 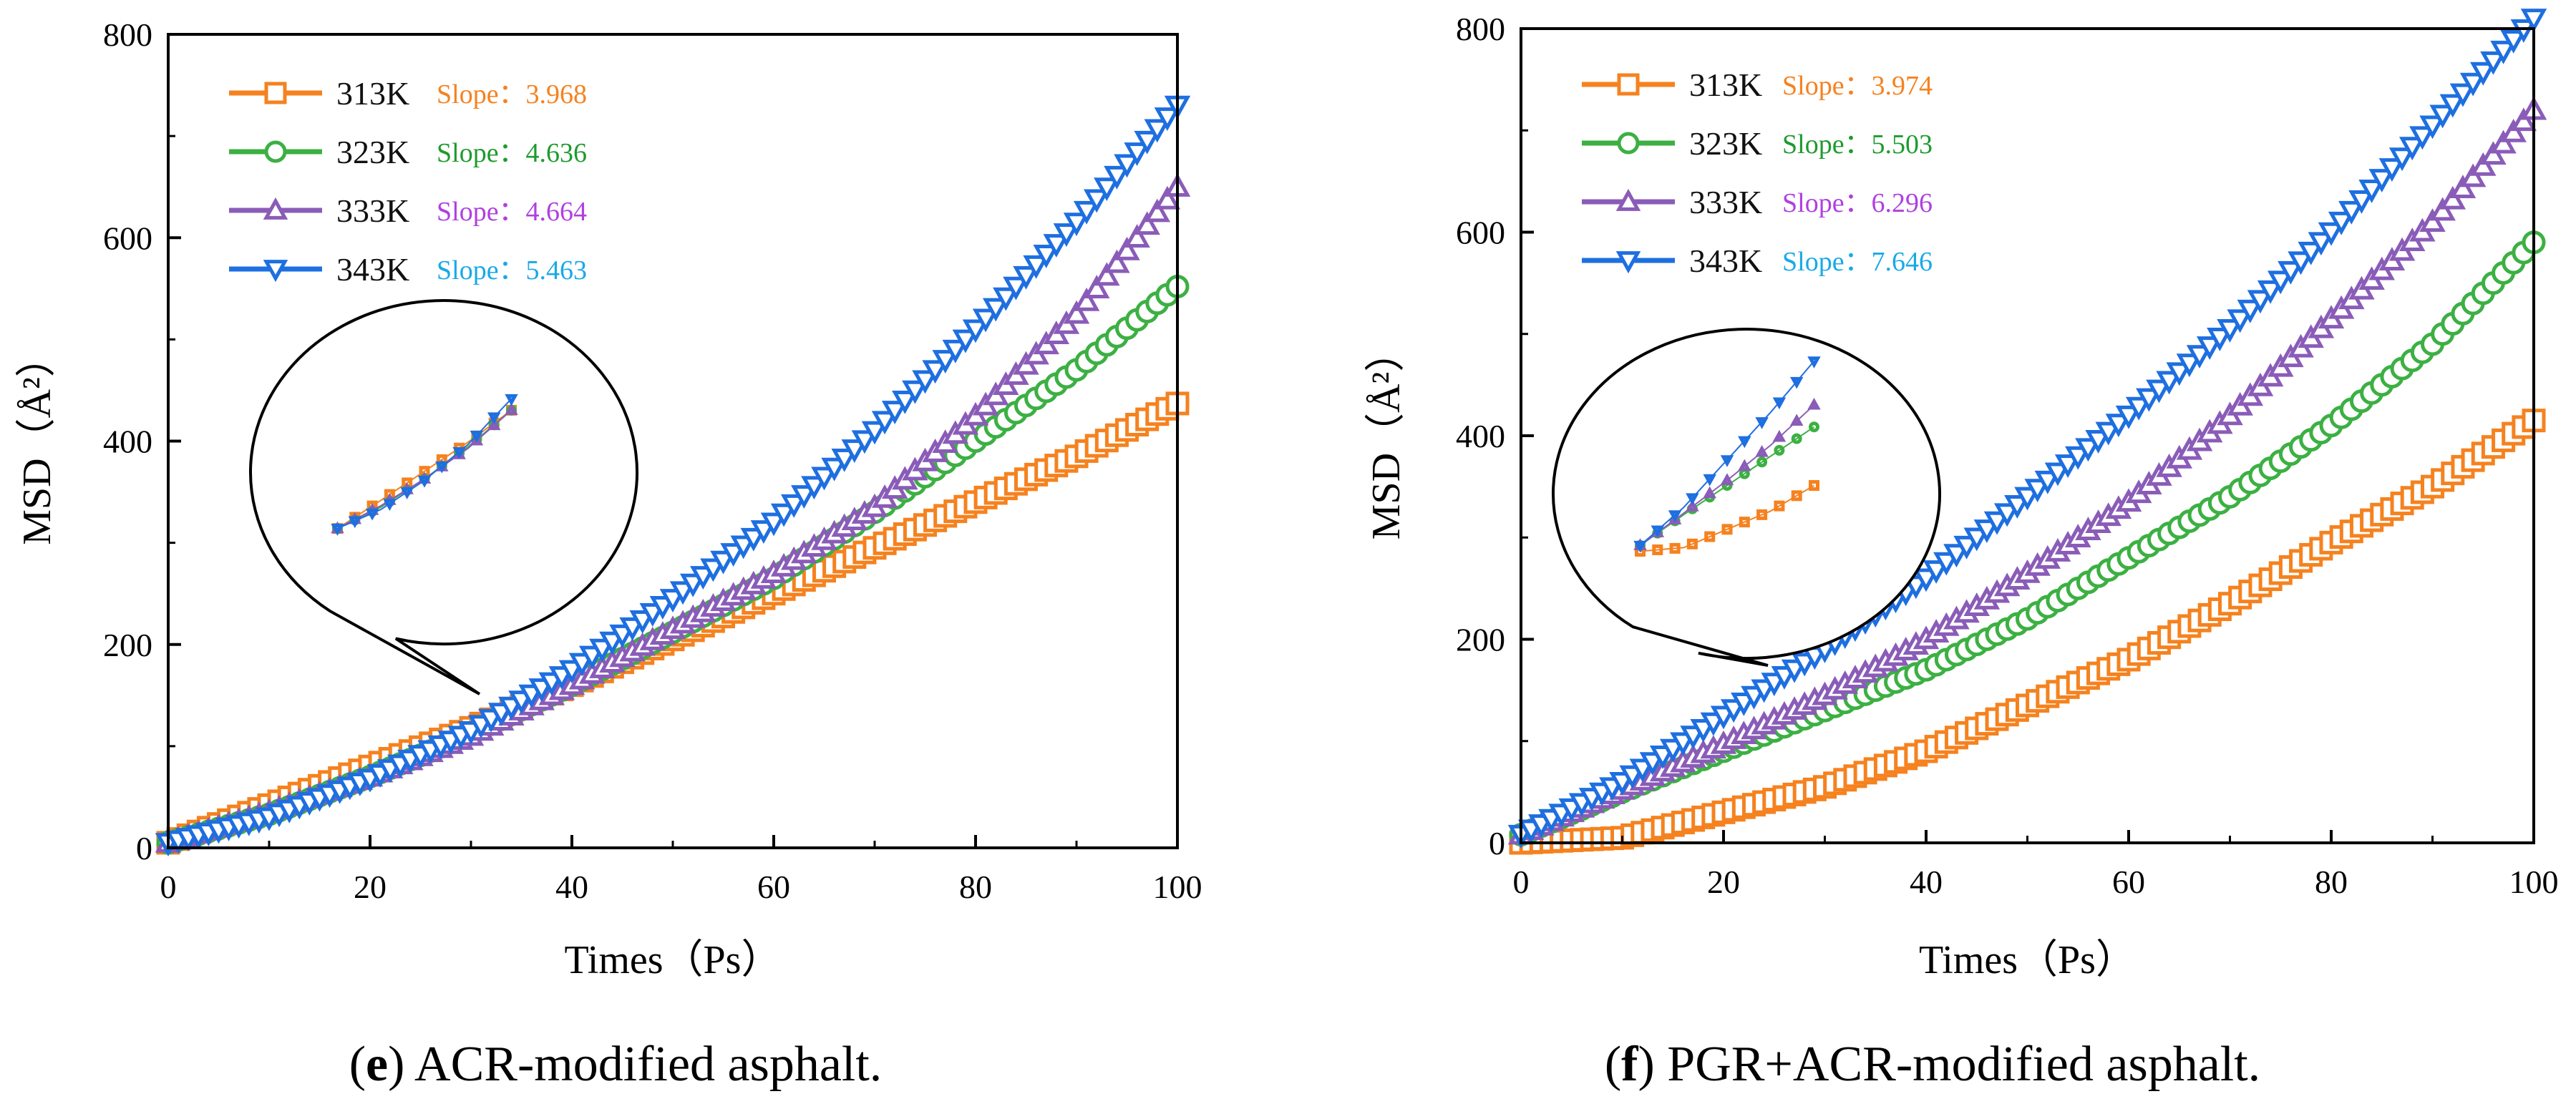 I want to click on legend-entry-323K: 323K Slope：4.636, so click(x=408, y=152).